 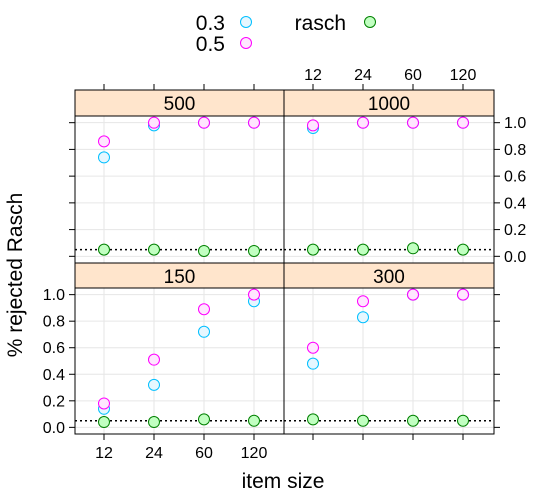 What do you see at coordinates (54, 428) in the screenshot?
I see `y-tick-label-left: 0.0` at bounding box center [54, 428].